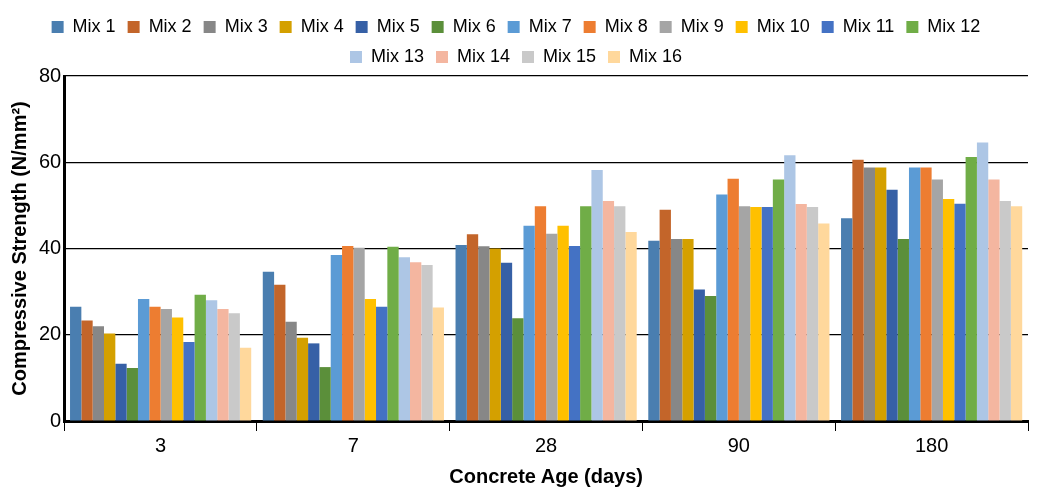 This screenshot has width=1038, height=497. I want to click on legend-label: Mix 14, so click(483, 55).